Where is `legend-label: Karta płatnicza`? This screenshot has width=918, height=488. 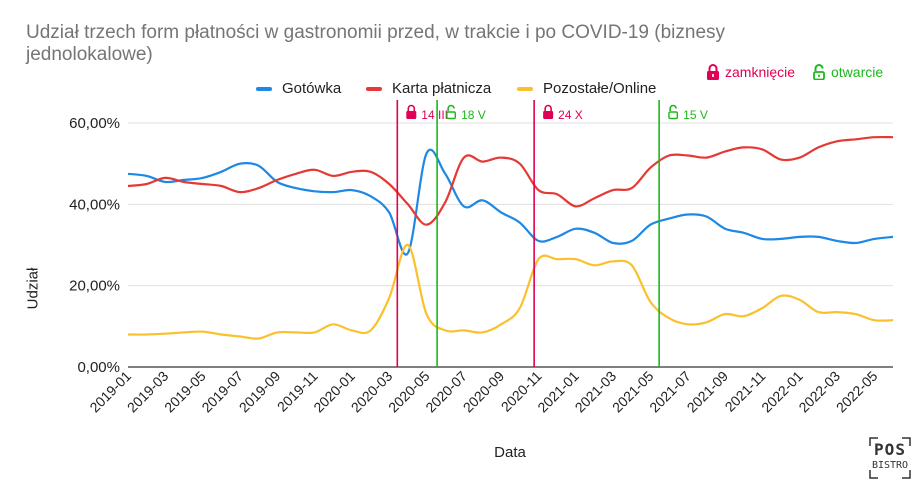
legend-label: Karta płatnicza is located at coordinates (442, 88).